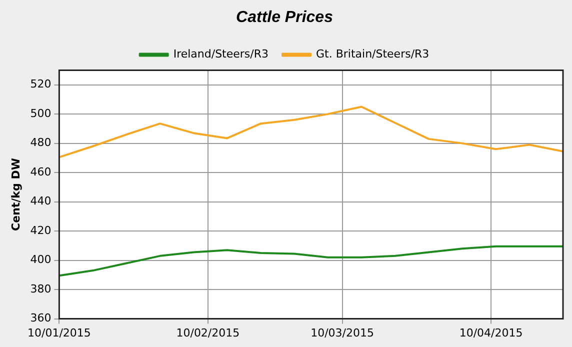 The width and height of the screenshot is (572, 347). I want to click on x-tick-label: 10/02/2015, so click(208, 333).